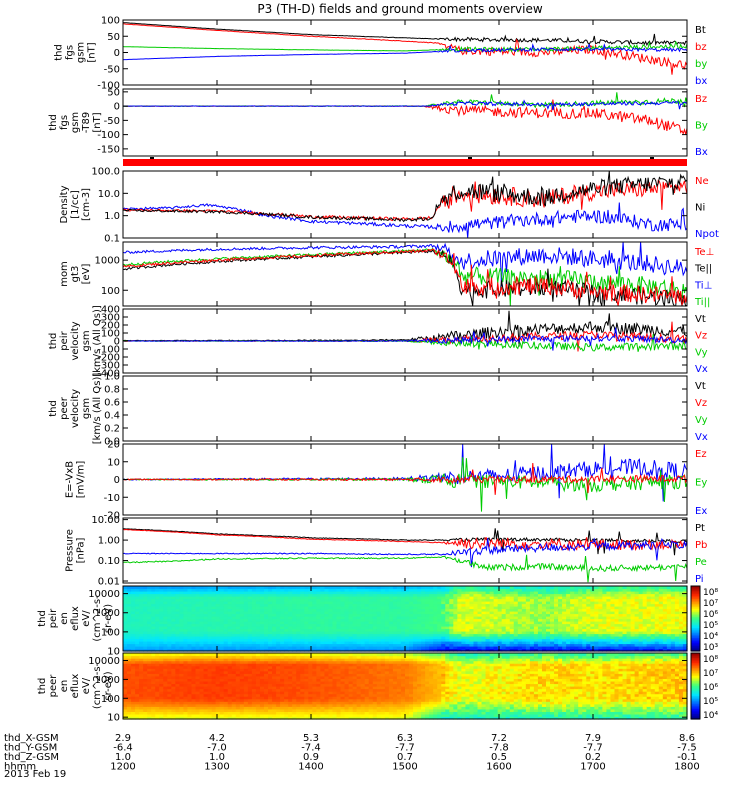 This screenshot has width=750, height=800. I want to click on axis-value: -7.0, so click(217, 748).